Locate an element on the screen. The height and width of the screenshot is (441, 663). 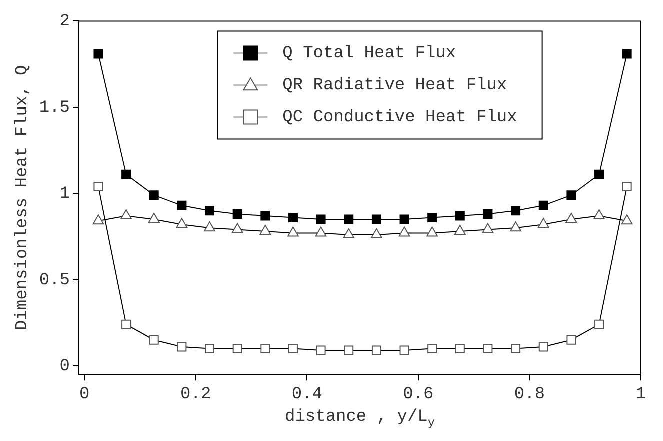
x-tick-label: 0.8 is located at coordinates (530, 394).